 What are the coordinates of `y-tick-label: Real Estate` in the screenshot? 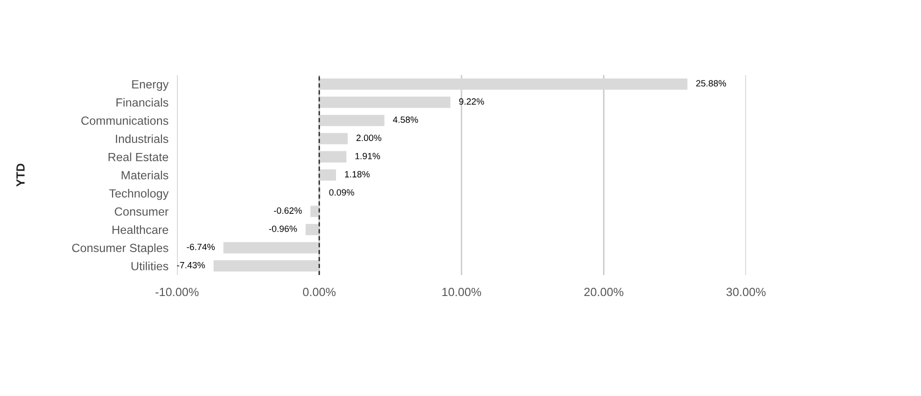 It's located at (138, 157).